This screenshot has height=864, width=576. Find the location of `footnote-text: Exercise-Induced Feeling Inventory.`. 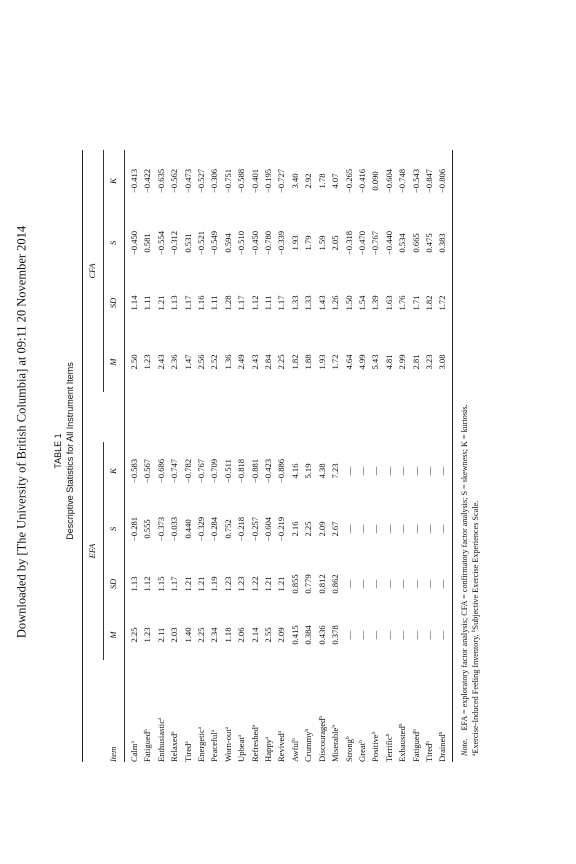

footnote-text: Exercise-Induced Feeling Inventory. is located at coordinates (475, 694).